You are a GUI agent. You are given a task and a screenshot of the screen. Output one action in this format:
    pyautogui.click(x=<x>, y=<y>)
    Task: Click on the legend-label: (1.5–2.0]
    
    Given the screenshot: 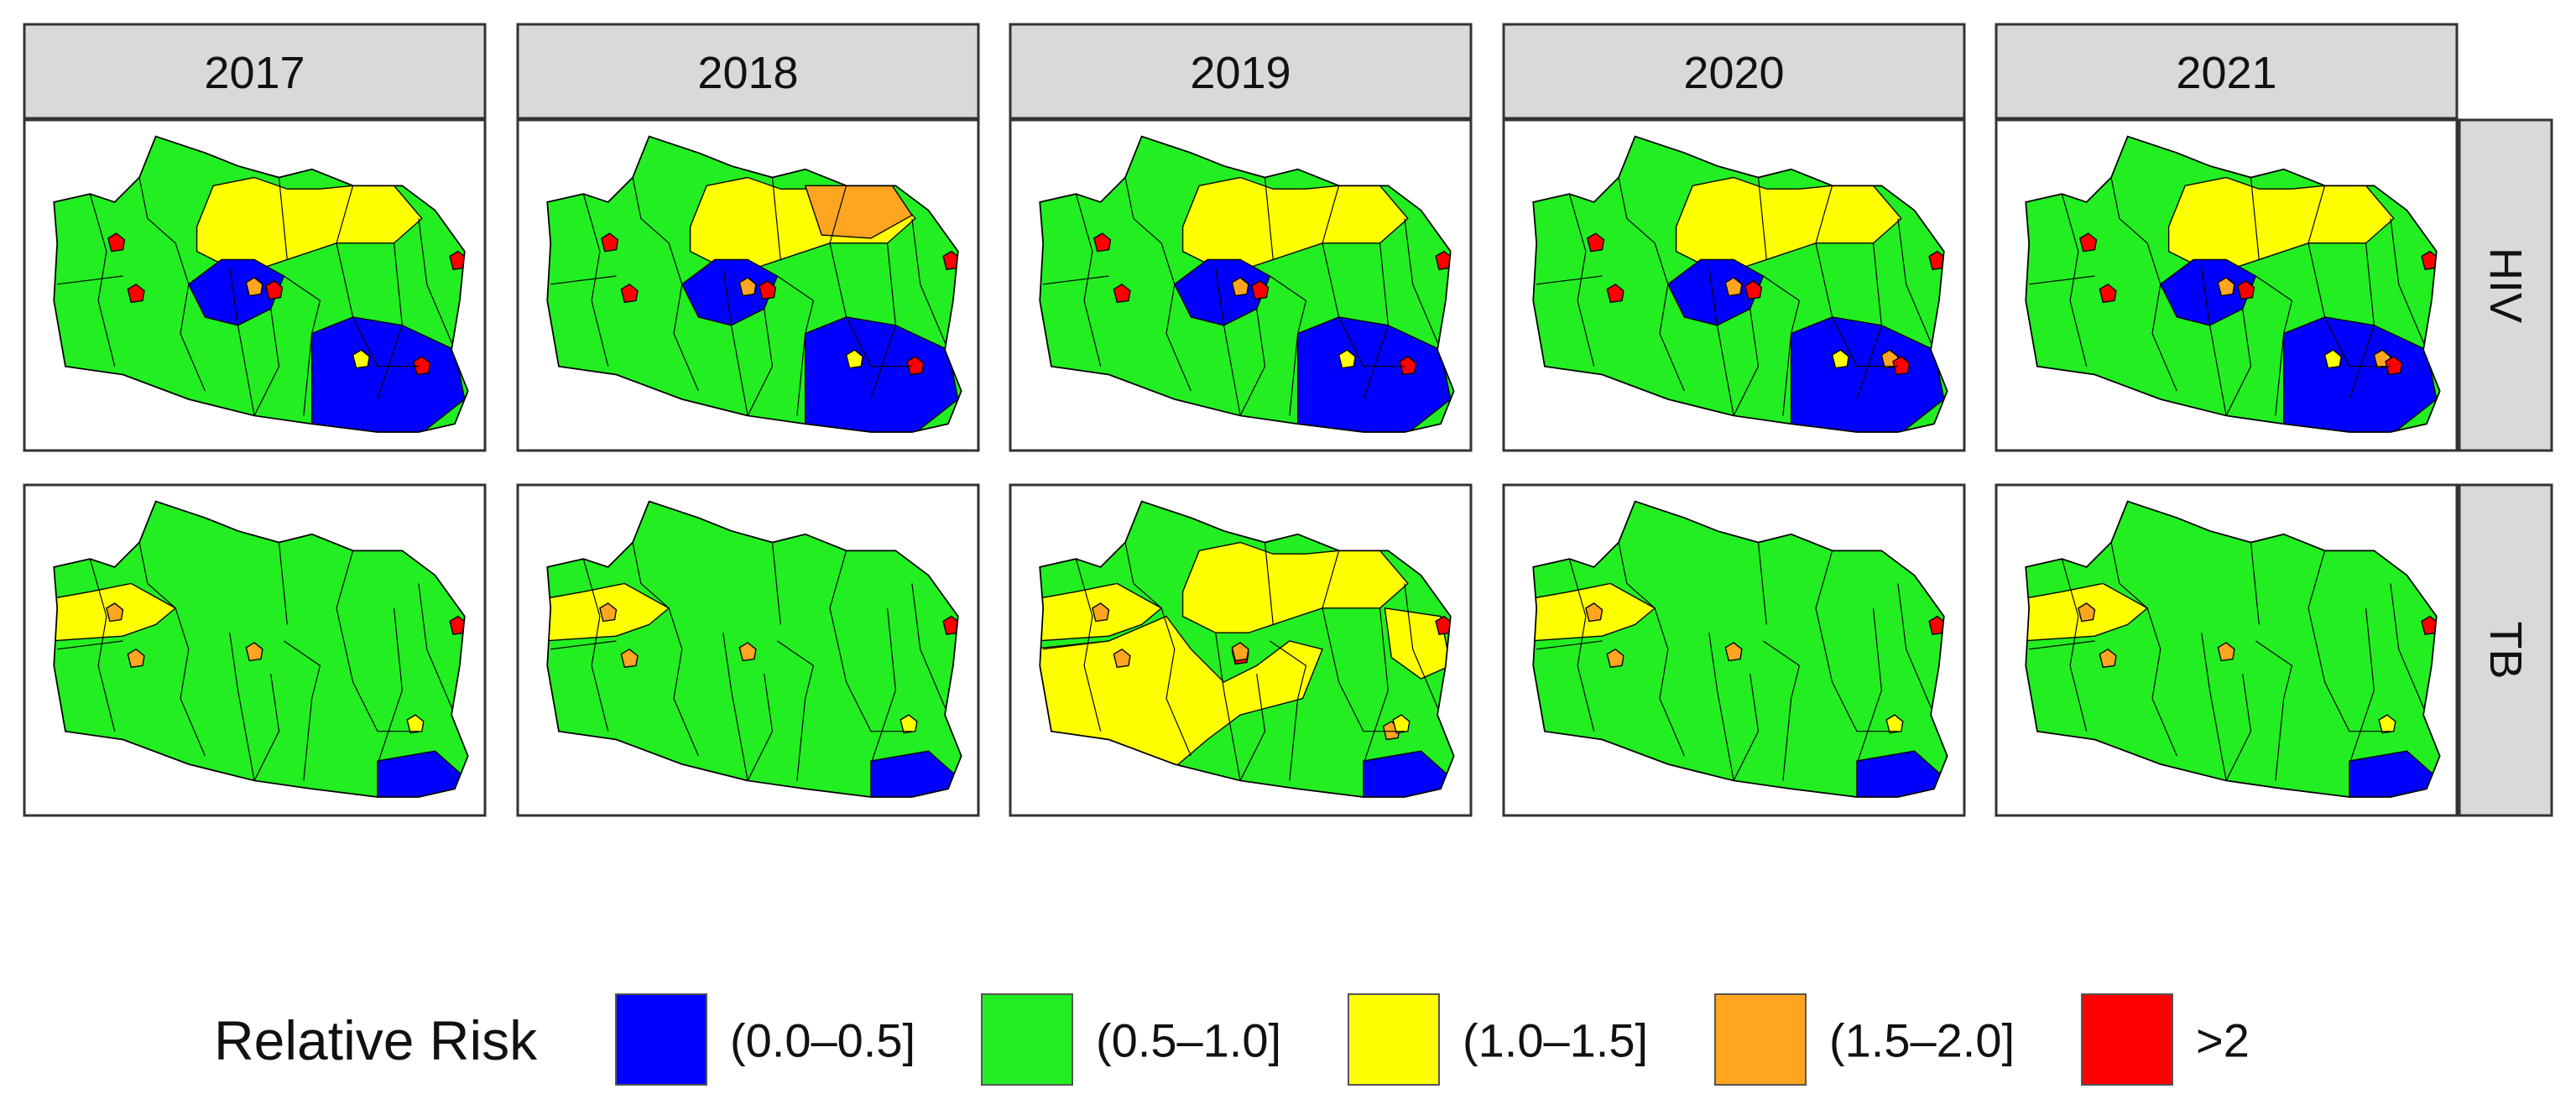 What is the action you would take?
    pyautogui.click(x=1922, y=1040)
    